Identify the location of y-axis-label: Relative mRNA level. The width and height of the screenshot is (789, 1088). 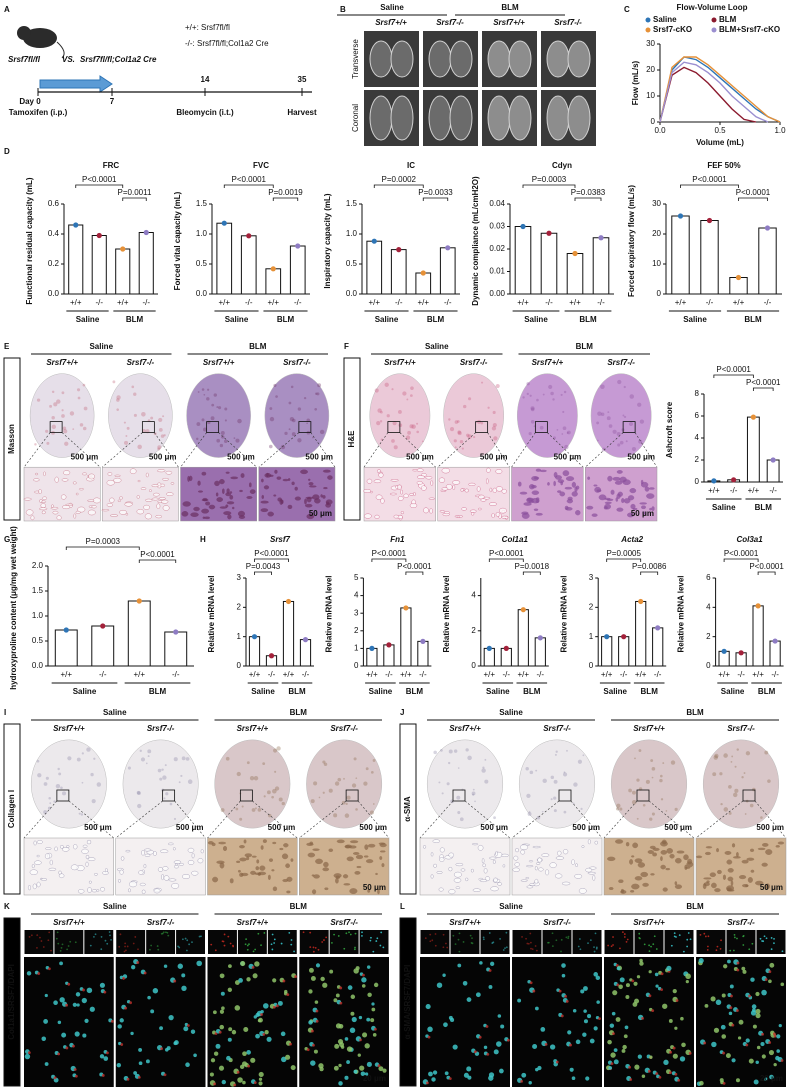
(329, 613).